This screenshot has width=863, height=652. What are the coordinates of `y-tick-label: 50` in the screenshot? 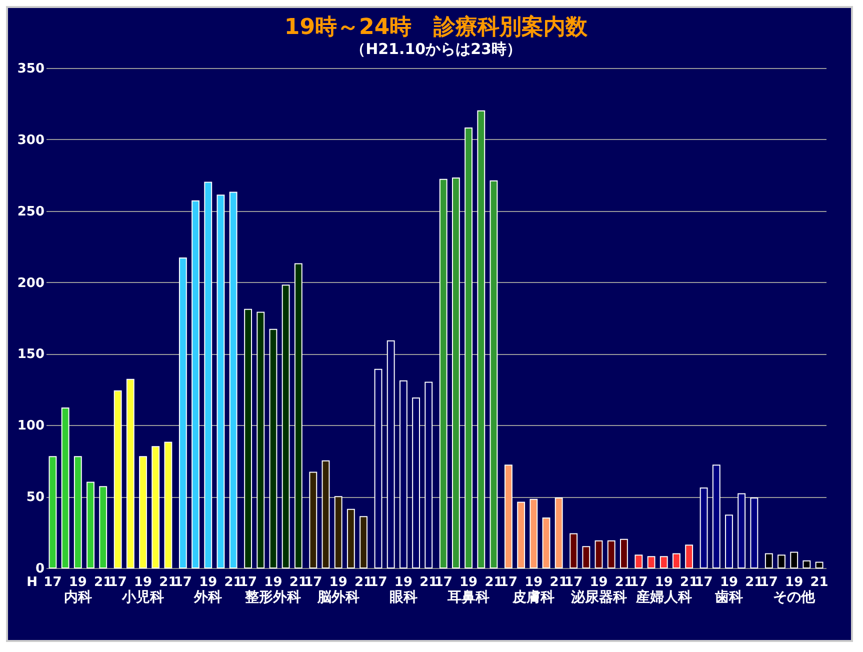 It's located at (35, 498).